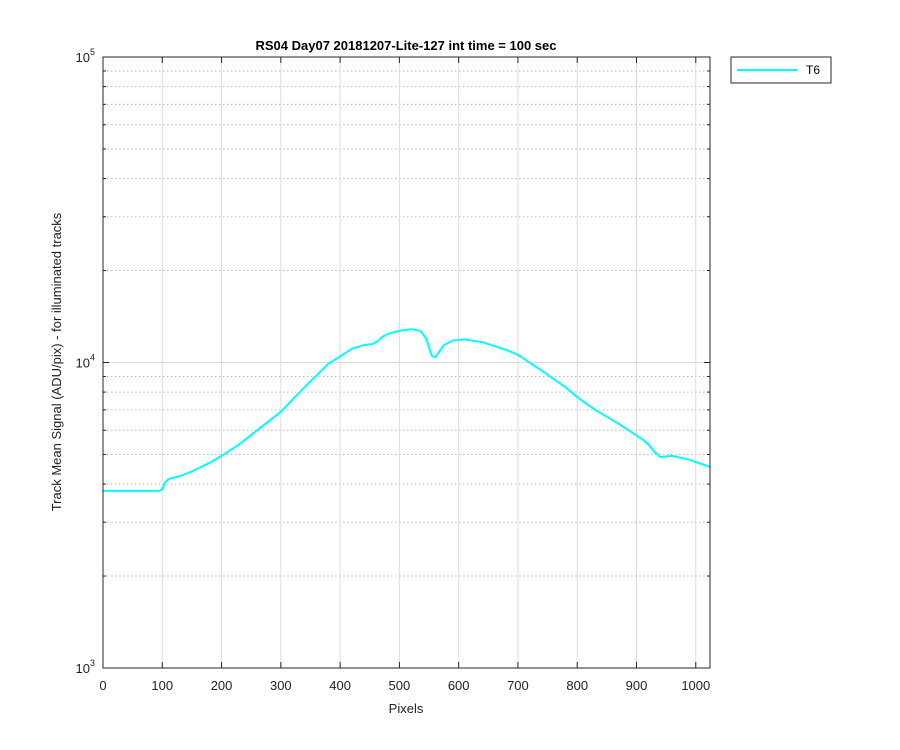  What do you see at coordinates (781, 70) in the screenshot?
I see `legend: T6` at bounding box center [781, 70].